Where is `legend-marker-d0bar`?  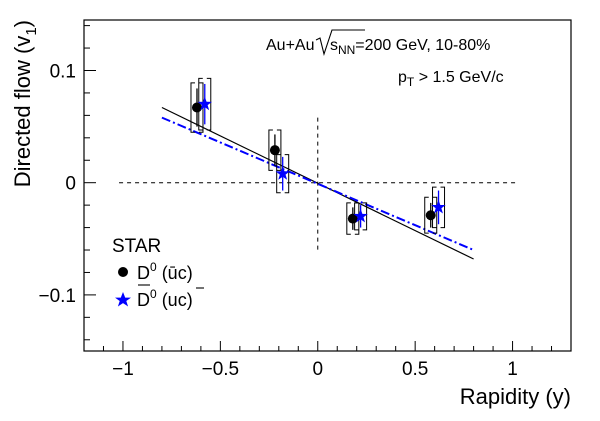
legend-marker-d0bar is located at coordinates (123, 299).